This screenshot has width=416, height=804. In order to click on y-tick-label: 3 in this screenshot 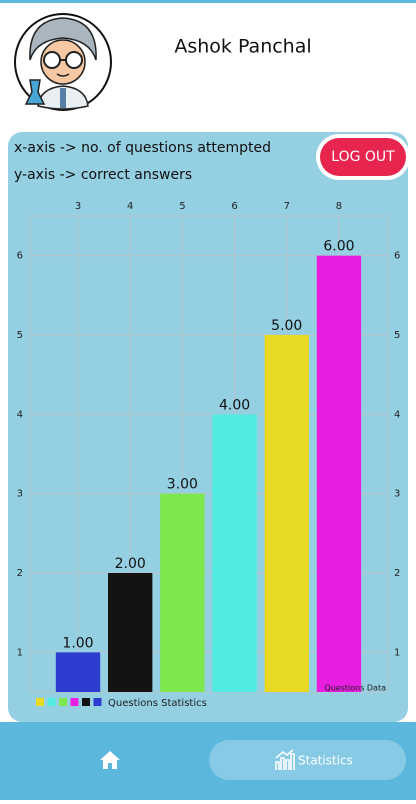, I will do `click(20, 494)`.